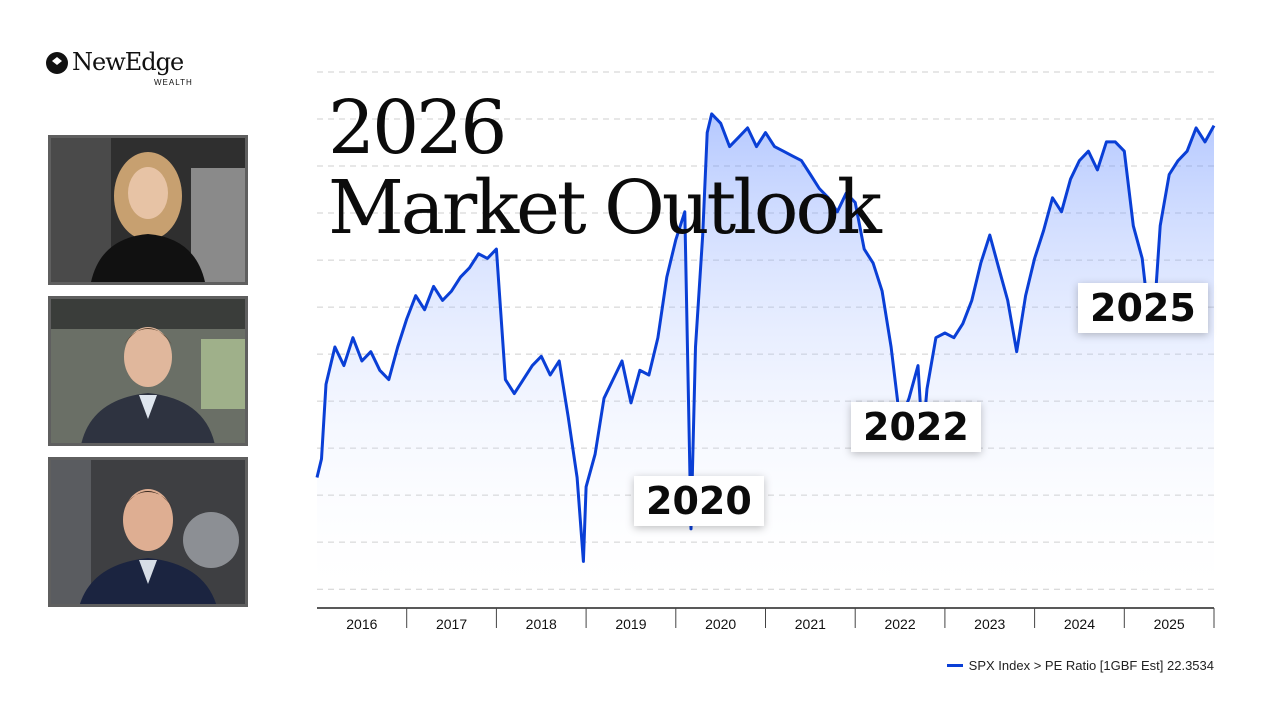 This screenshot has height=720, width=1280. What do you see at coordinates (128, 62) in the screenshot?
I see `logo-name: NewEdge` at bounding box center [128, 62].